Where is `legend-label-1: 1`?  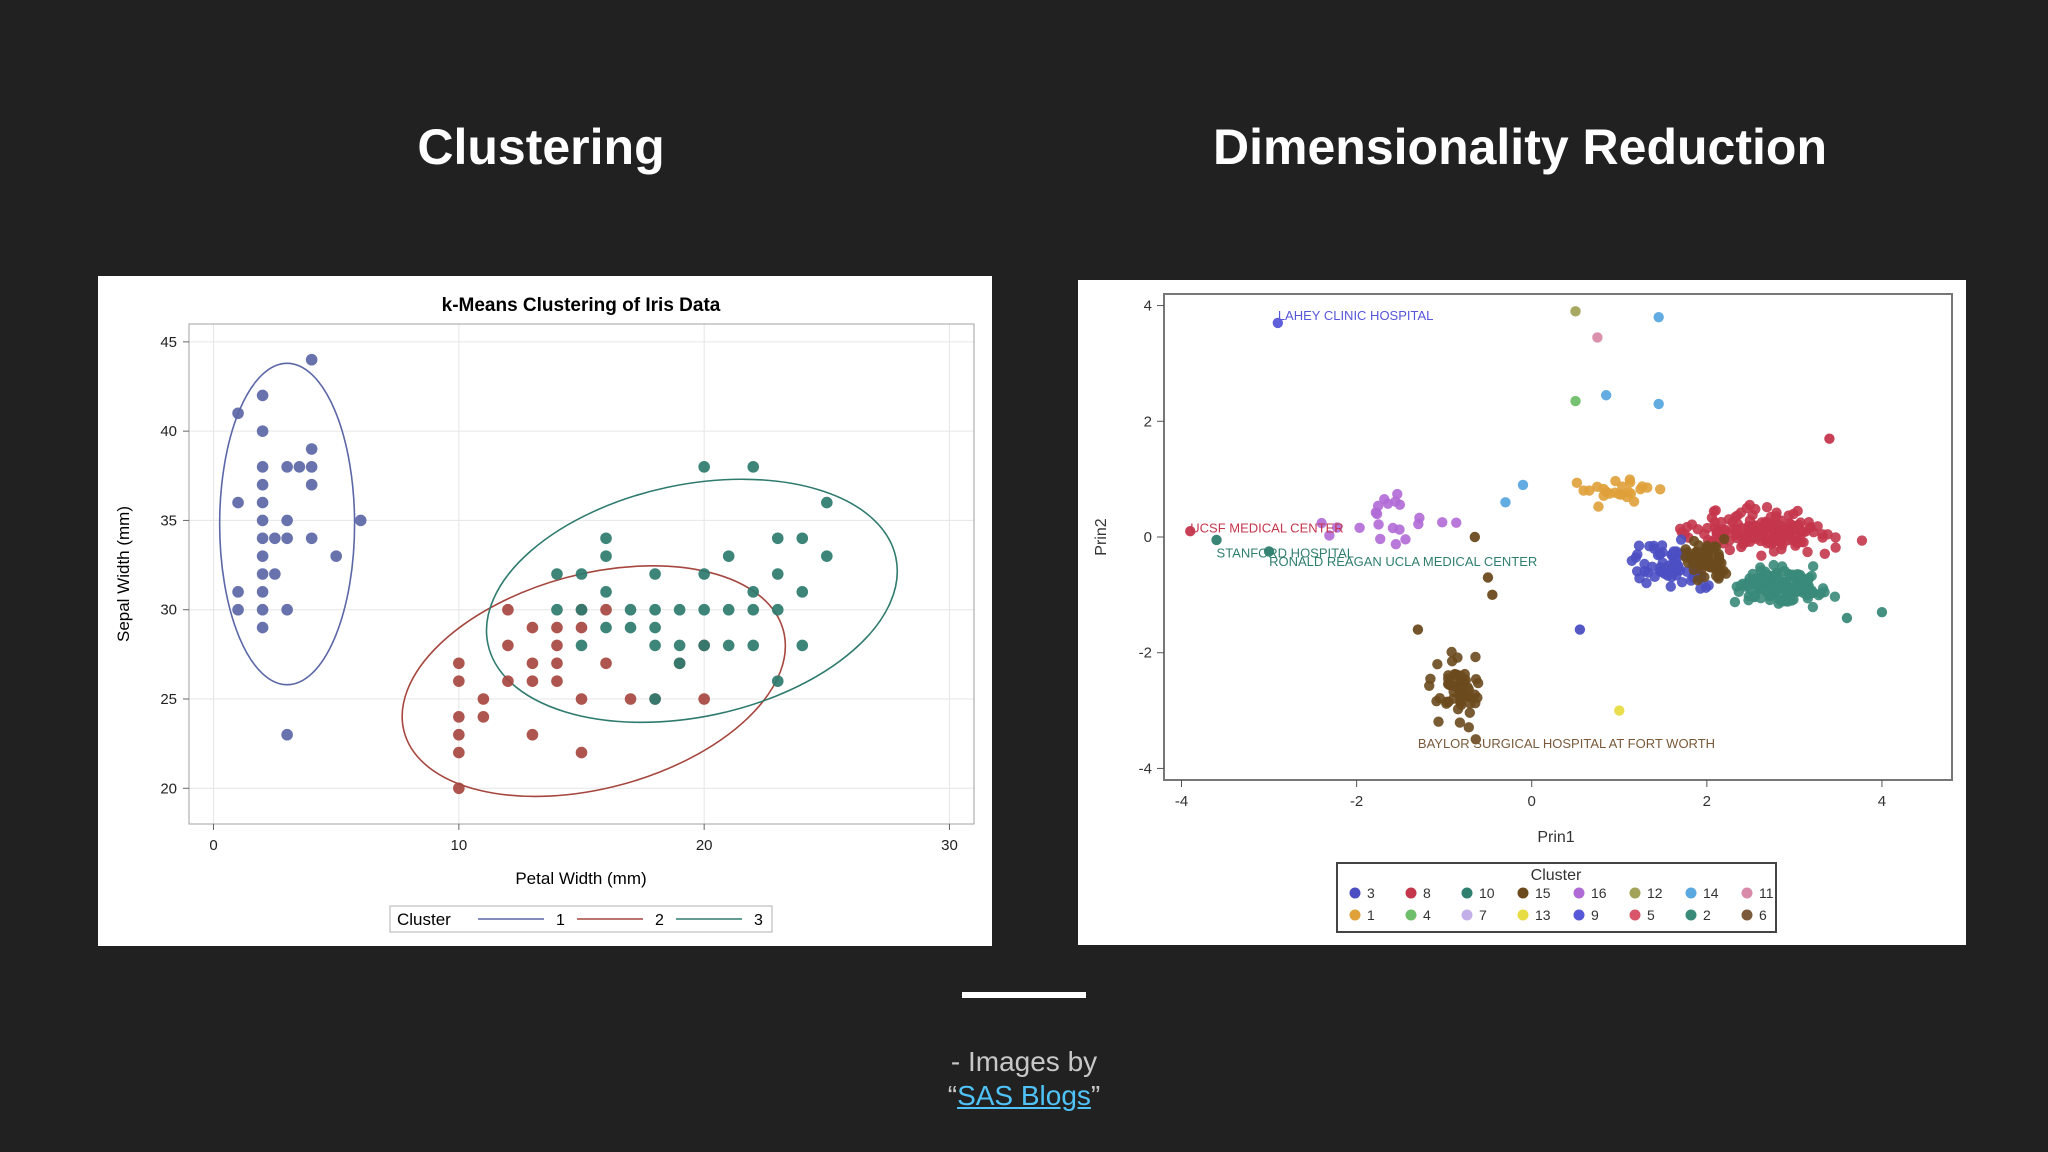
legend-label-1: 1 is located at coordinates (1371, 915).